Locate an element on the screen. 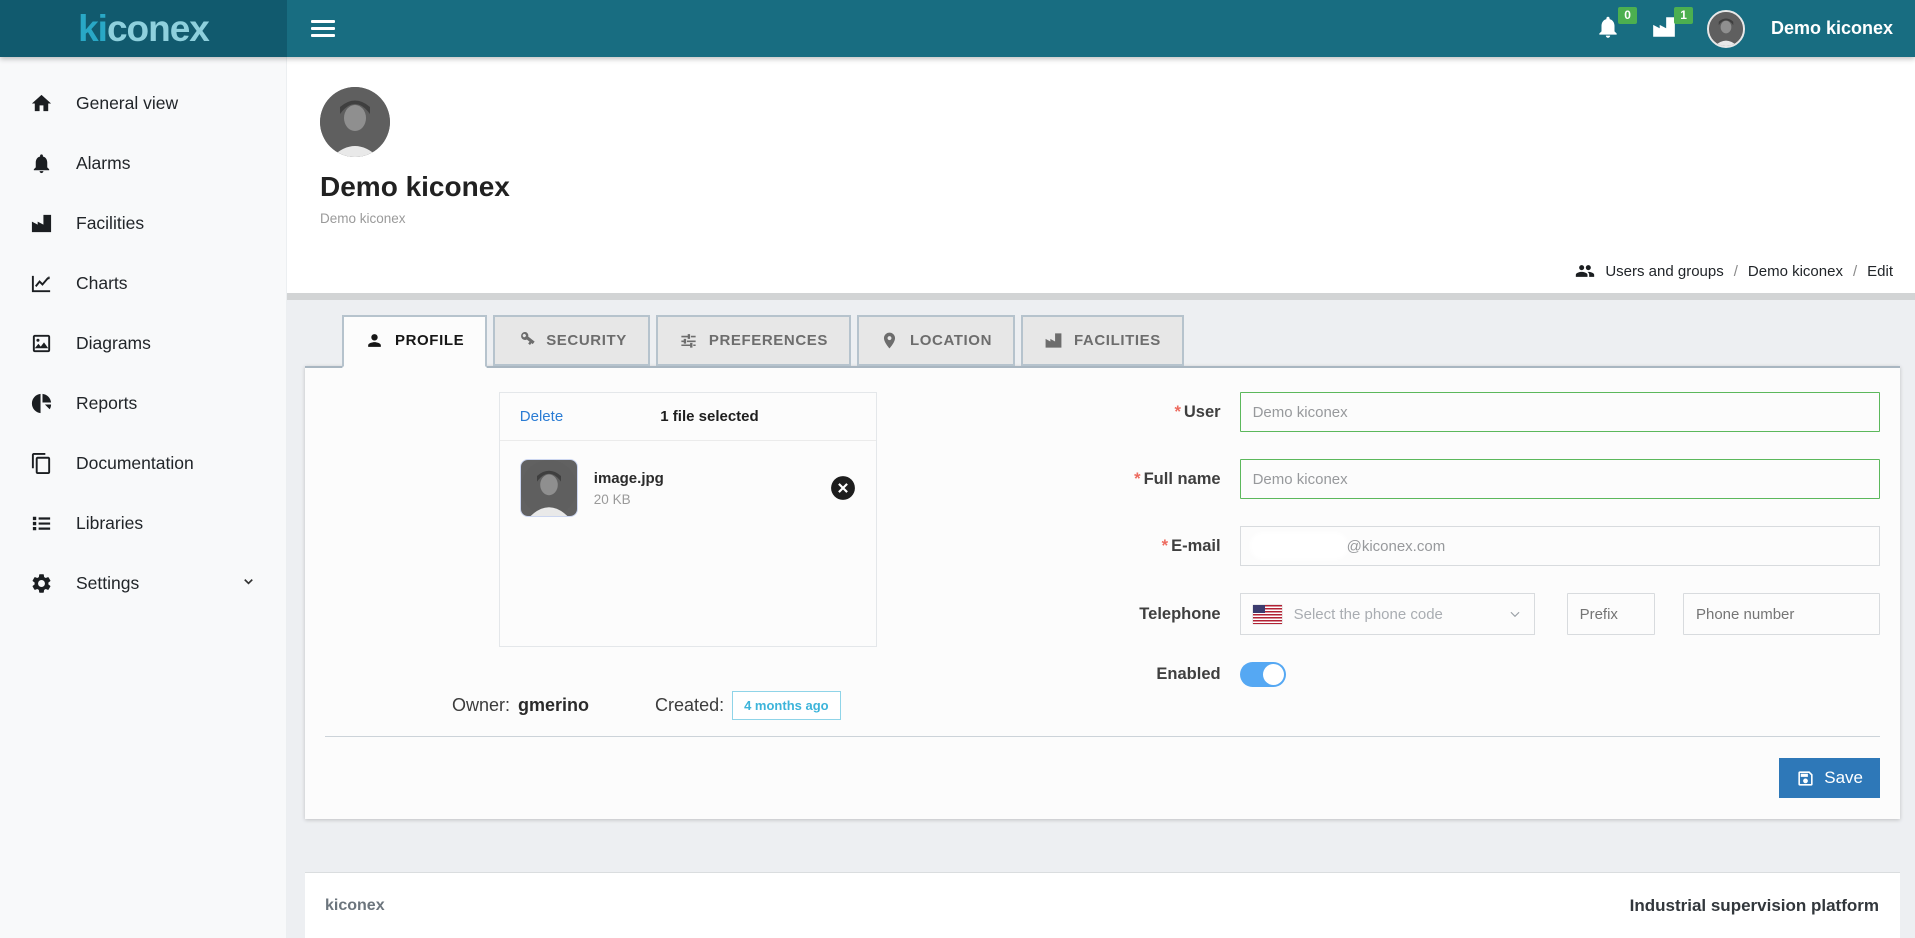 Image resolution: width=1915 pixels, height=938 pixels. floppy-save-icon is located at coordinates (1805, 778).